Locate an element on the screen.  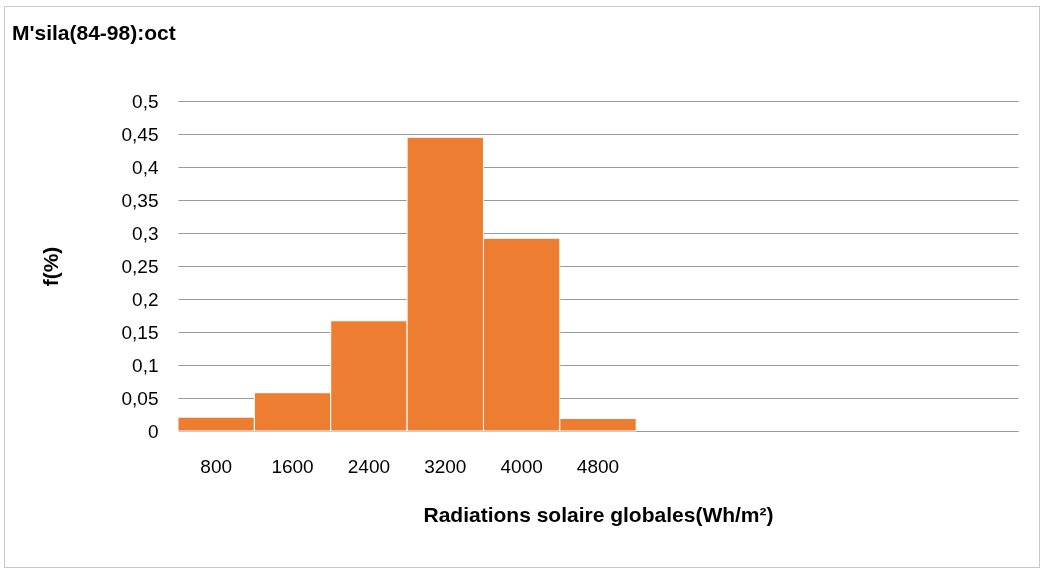
x-tick-label: 800 is located at coordinates (216, 466).